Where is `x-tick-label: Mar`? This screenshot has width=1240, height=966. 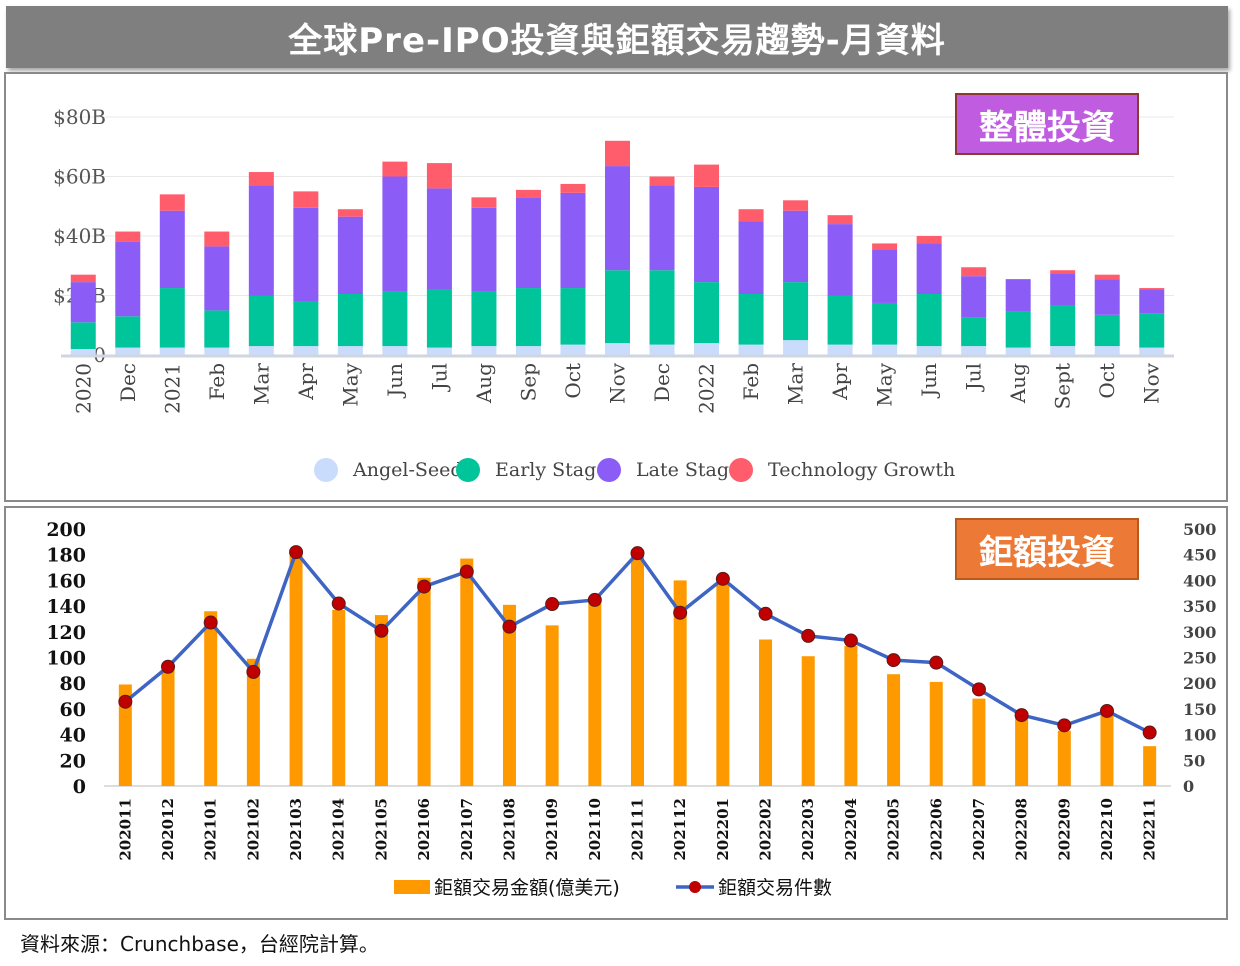
x-tick-label: Mar is located at coordinates (796, 384).